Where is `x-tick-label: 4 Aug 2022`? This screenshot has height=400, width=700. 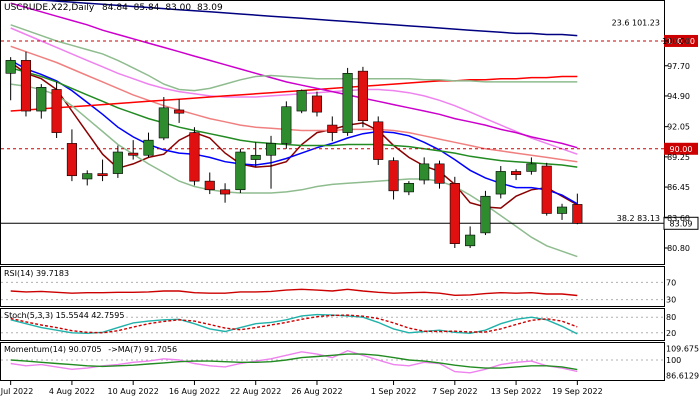 x-tick-label: 4 Aug 2022 is located at coordinates (72, 391).